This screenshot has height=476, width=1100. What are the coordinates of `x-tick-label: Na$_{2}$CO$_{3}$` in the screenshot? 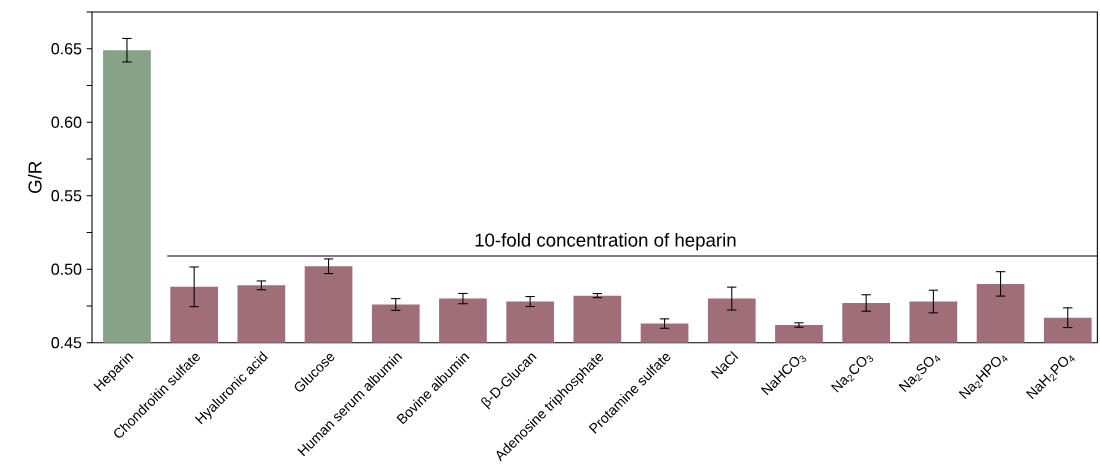 It's located at (852, 374).